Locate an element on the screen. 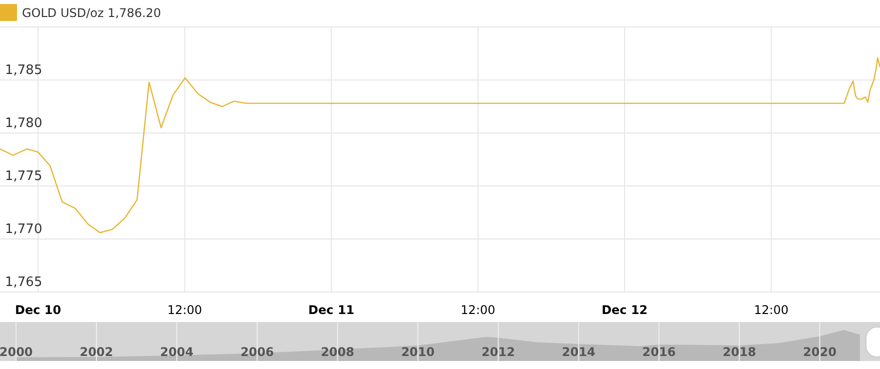  y-tick-label: 1,785 is located at coordinates (23, 70).